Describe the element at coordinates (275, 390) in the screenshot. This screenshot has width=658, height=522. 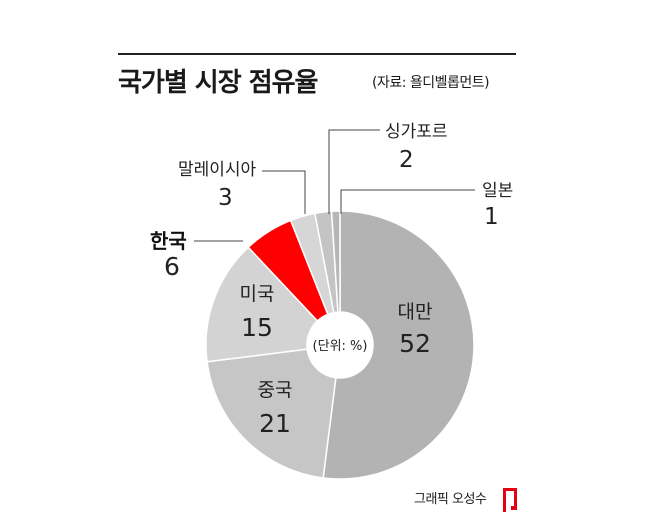
I see `label-china: 중국` at that location.